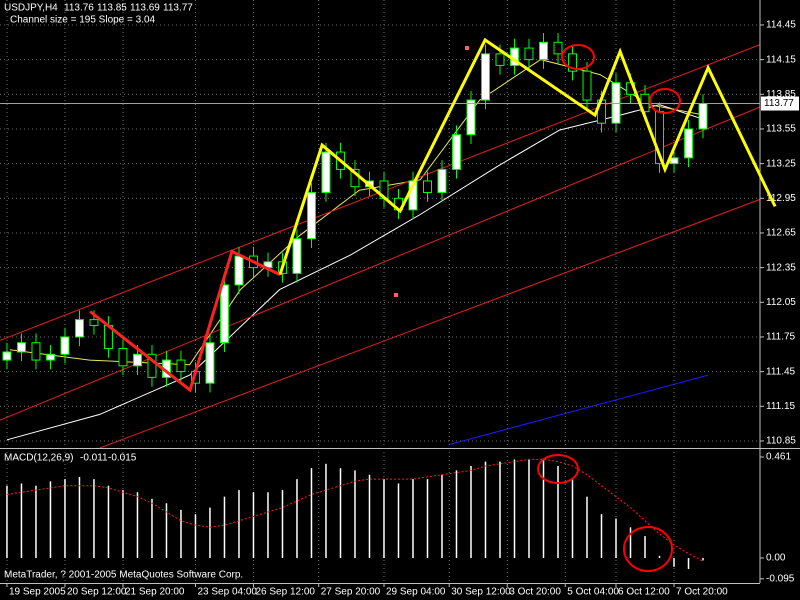  Describe the element at coordinates (31, 8) in the screenshot. I see `symbol-title: USDJPY,H4` at that location.